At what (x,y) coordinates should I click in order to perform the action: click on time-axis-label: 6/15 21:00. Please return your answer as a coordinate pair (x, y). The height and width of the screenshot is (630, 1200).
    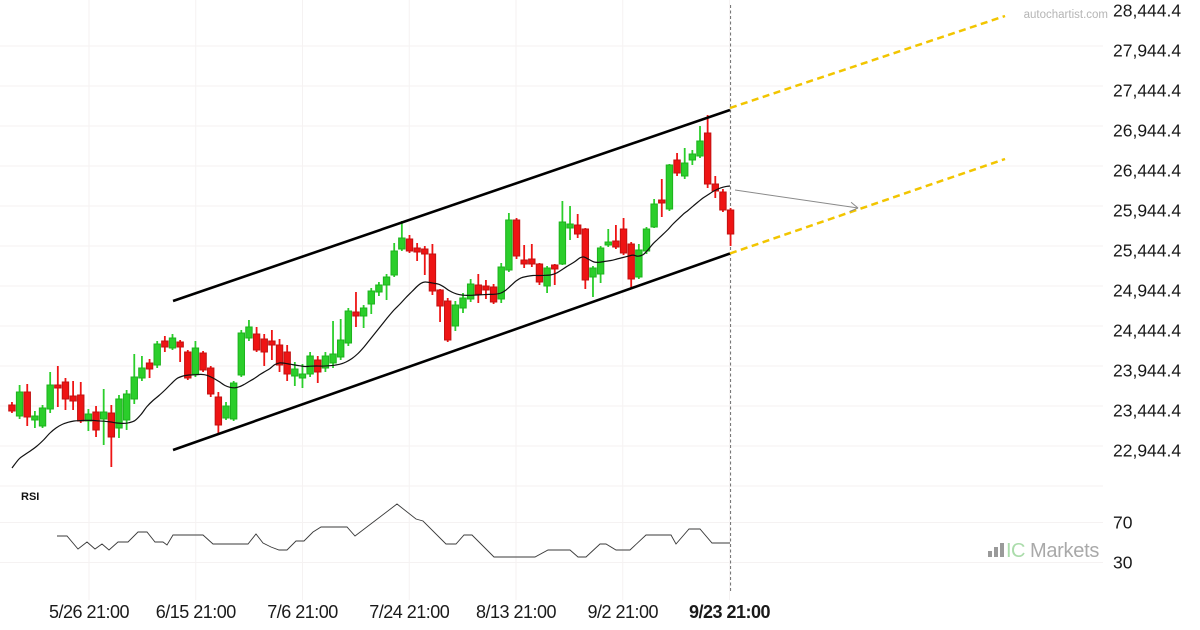
    Looking at the image, I should click on (196, 612).